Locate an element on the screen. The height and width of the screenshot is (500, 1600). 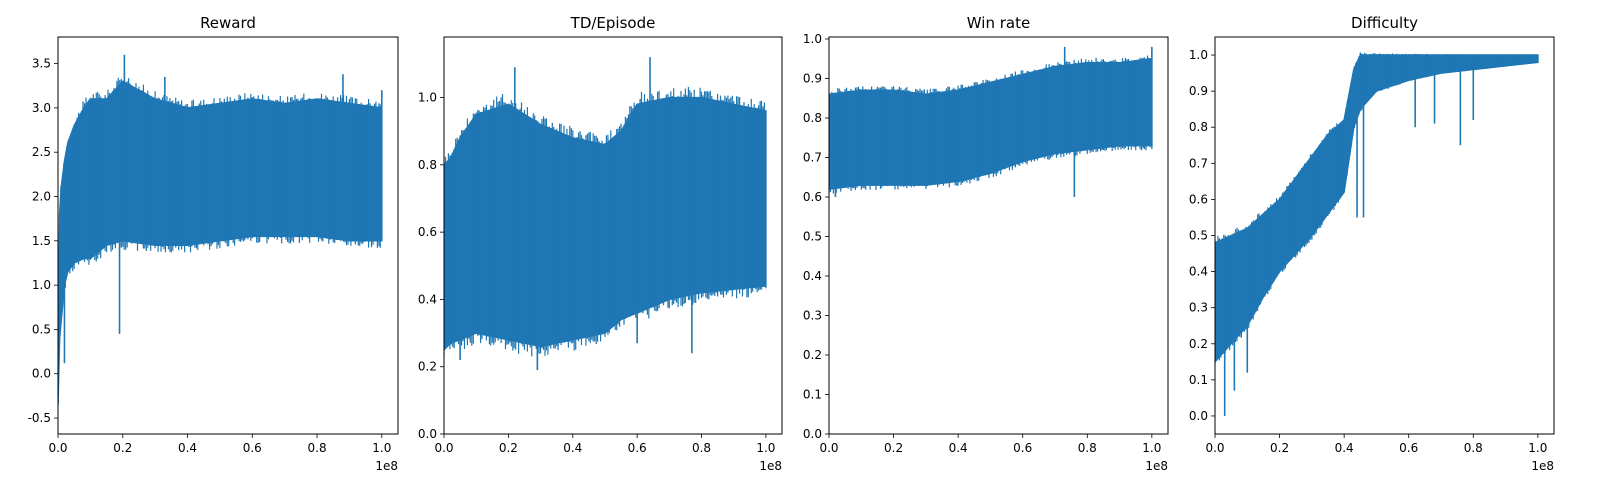
chart-title: TD/Episode is located at coordinates (613, 23).